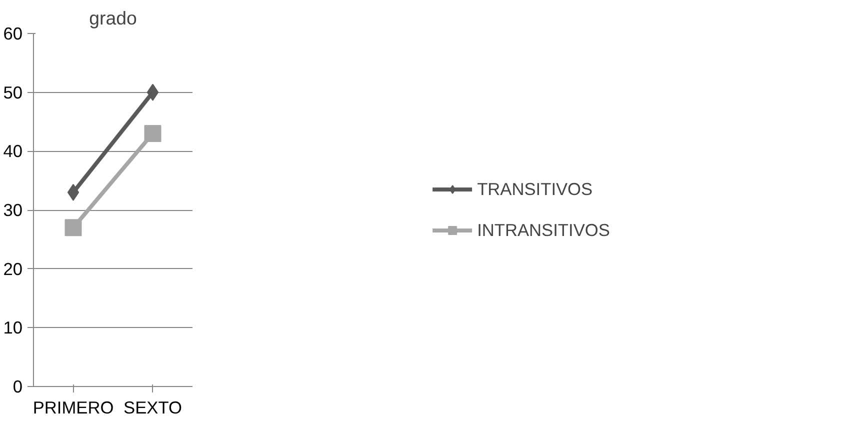 The image size is (855, 426). What do you see at coordinates (153, 408) in the screenshot?
I see `x-tick-label: SEXTO` at bounding box center [153, 408].